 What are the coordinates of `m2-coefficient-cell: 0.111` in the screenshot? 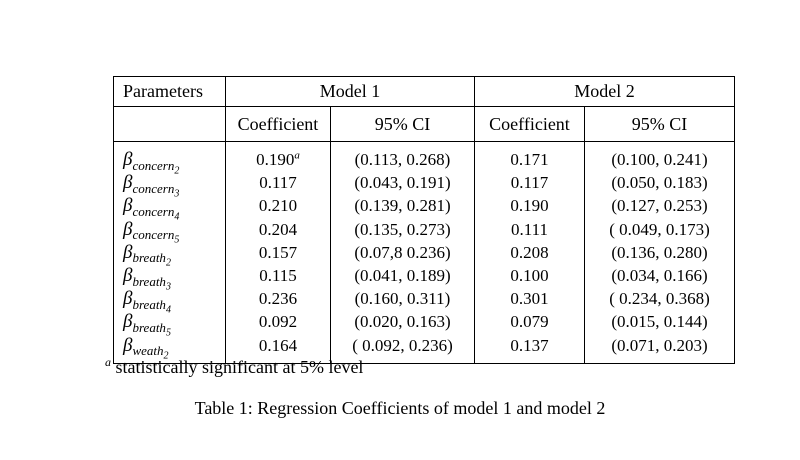 It's located at (529, 229).